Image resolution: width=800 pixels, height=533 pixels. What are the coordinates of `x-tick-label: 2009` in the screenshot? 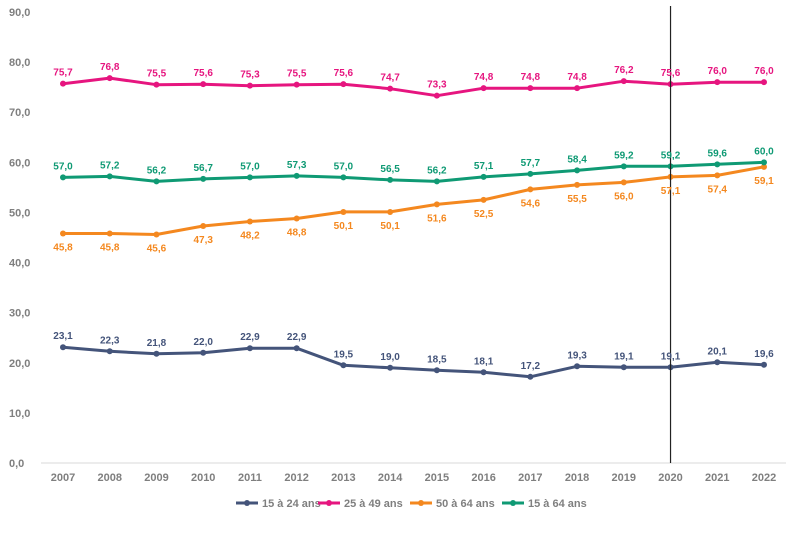 It's located at (156, 478).